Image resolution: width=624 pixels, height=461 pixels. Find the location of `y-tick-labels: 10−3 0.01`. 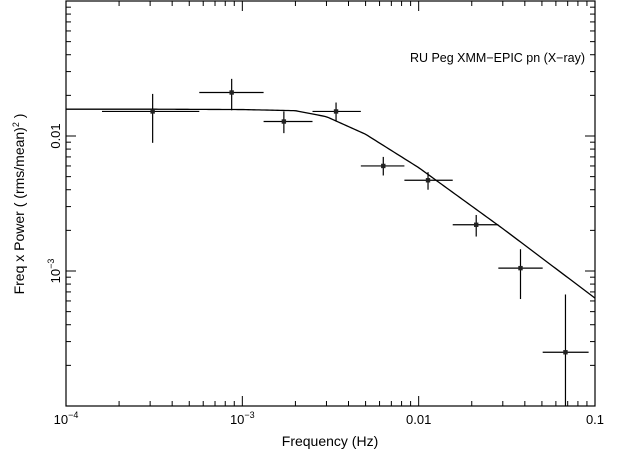

y-tick-labels: 10−3 0.01 is located at coordinates (54, 203).